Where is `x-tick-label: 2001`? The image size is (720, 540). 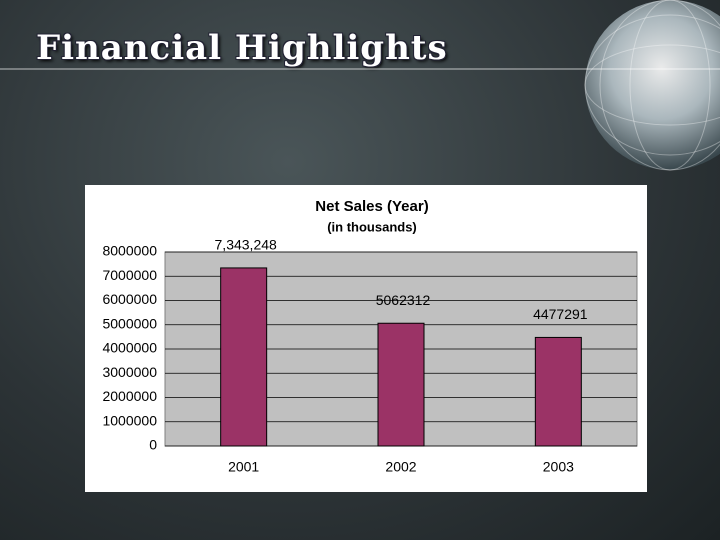 x-tick-label: 2001 is located at coordinates (243, 467).